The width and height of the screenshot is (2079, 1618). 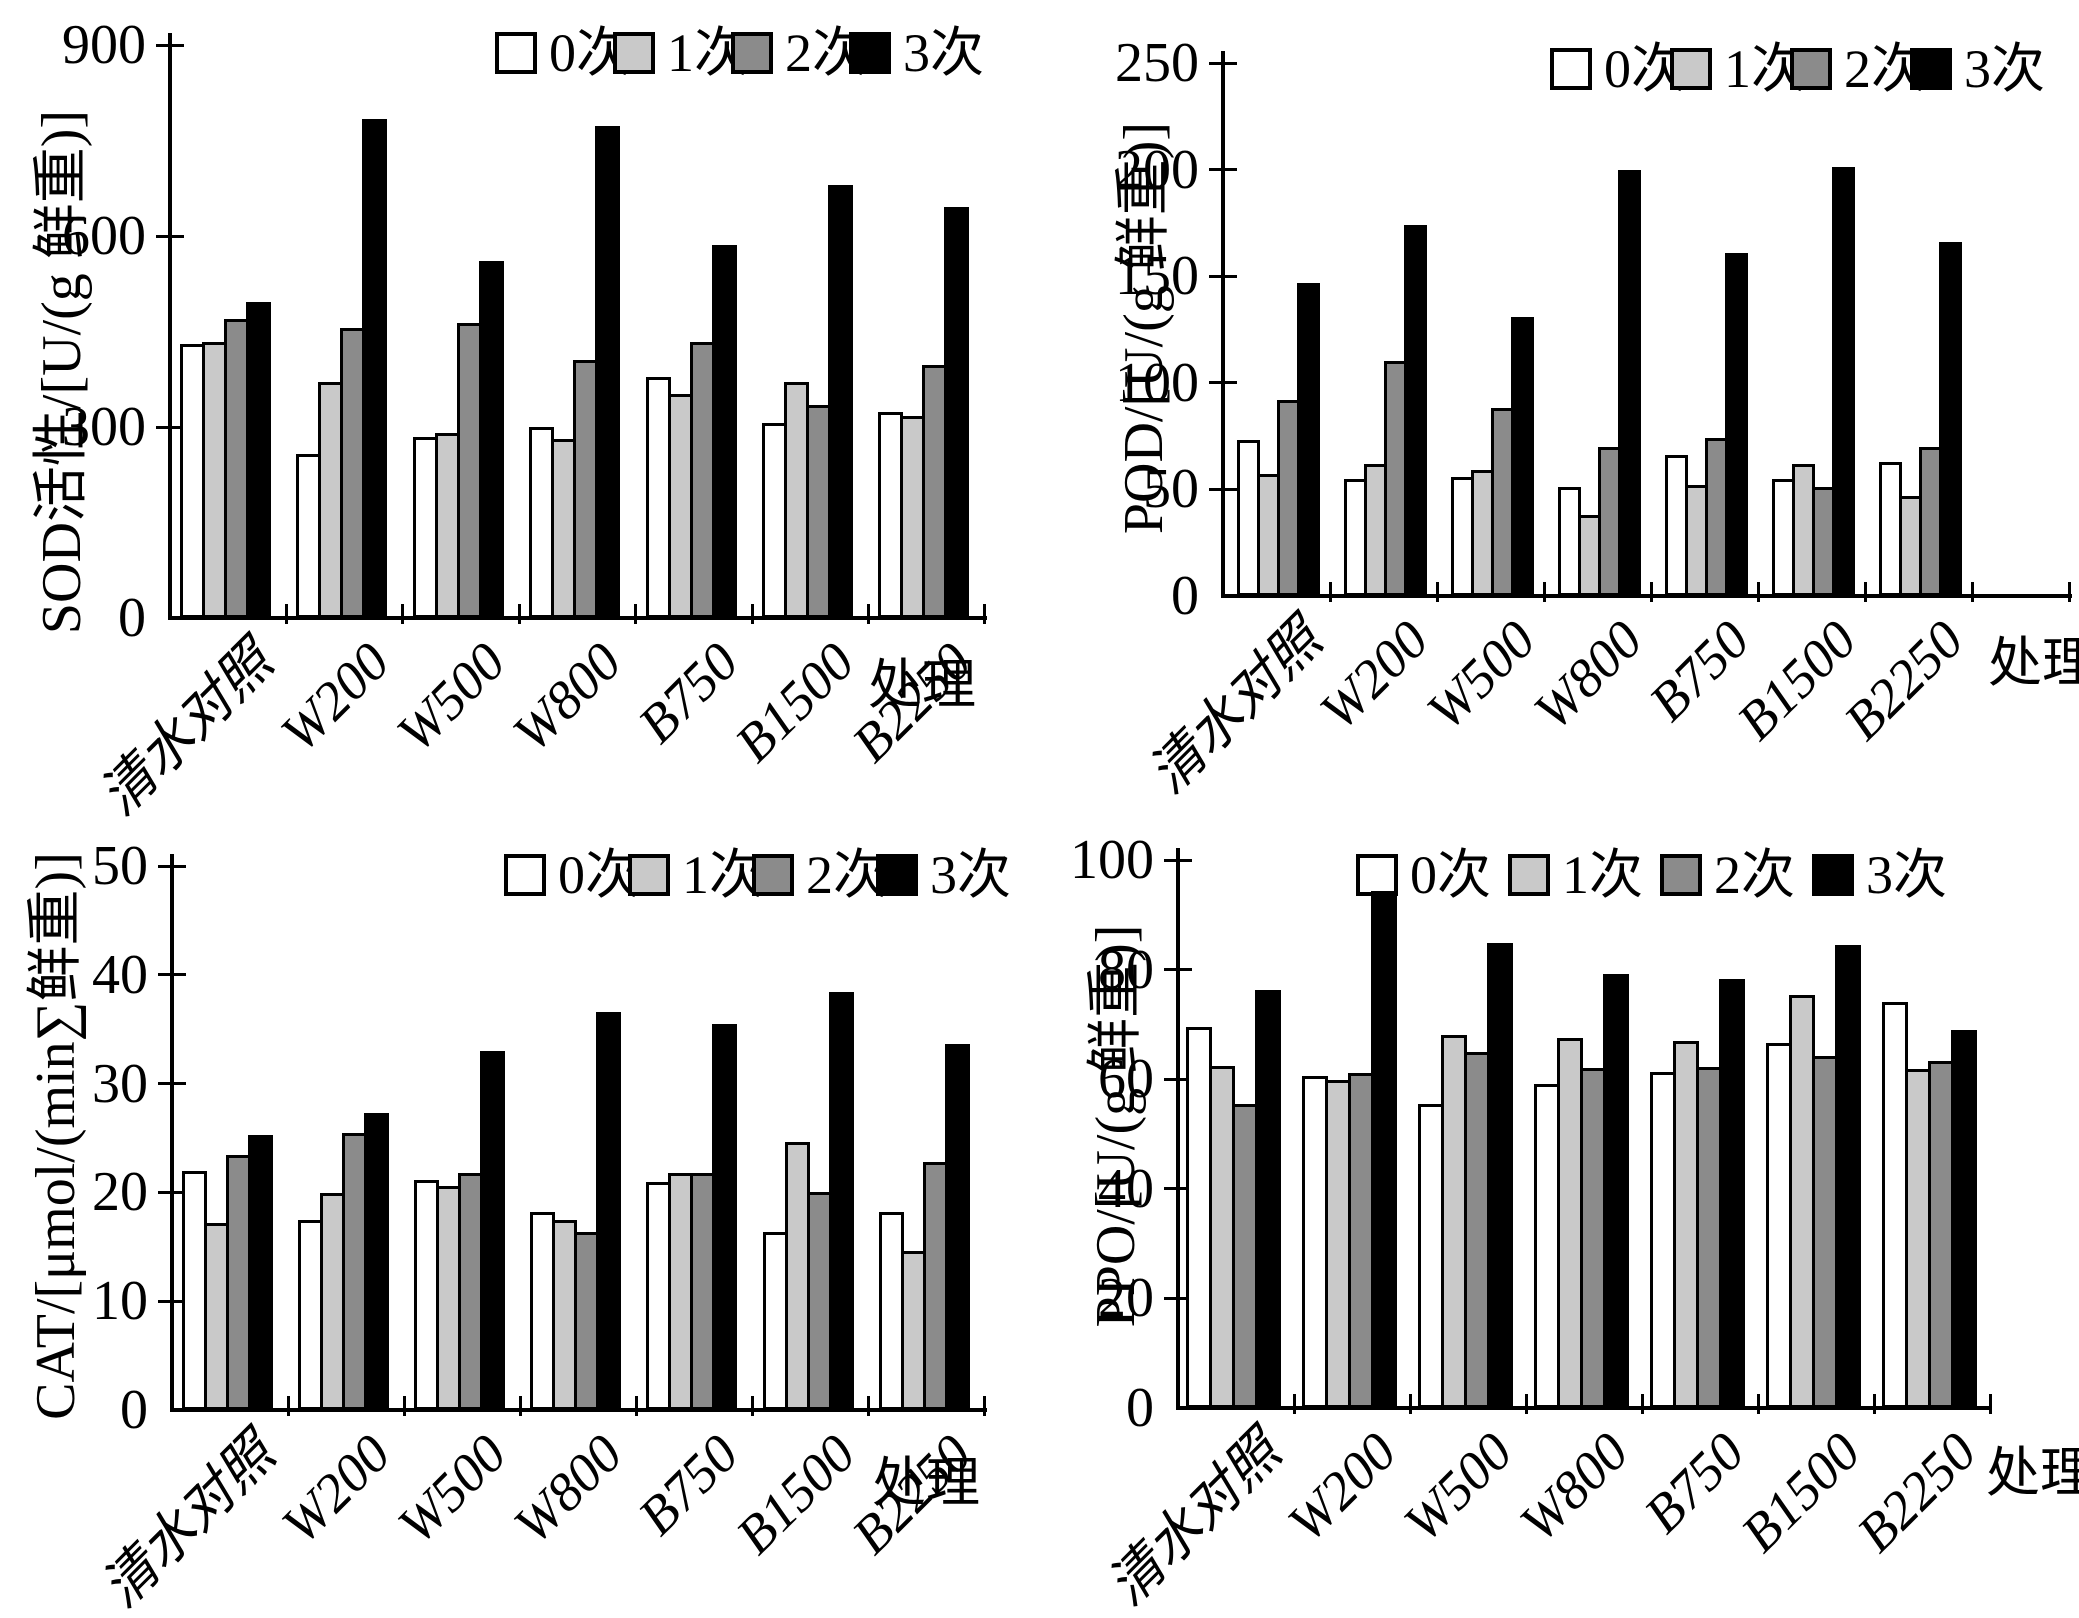 What do you see at coordinates (1602, 875) in the screenshot?
I see `legend-label: 1次` at bounding box center [1602, 875].